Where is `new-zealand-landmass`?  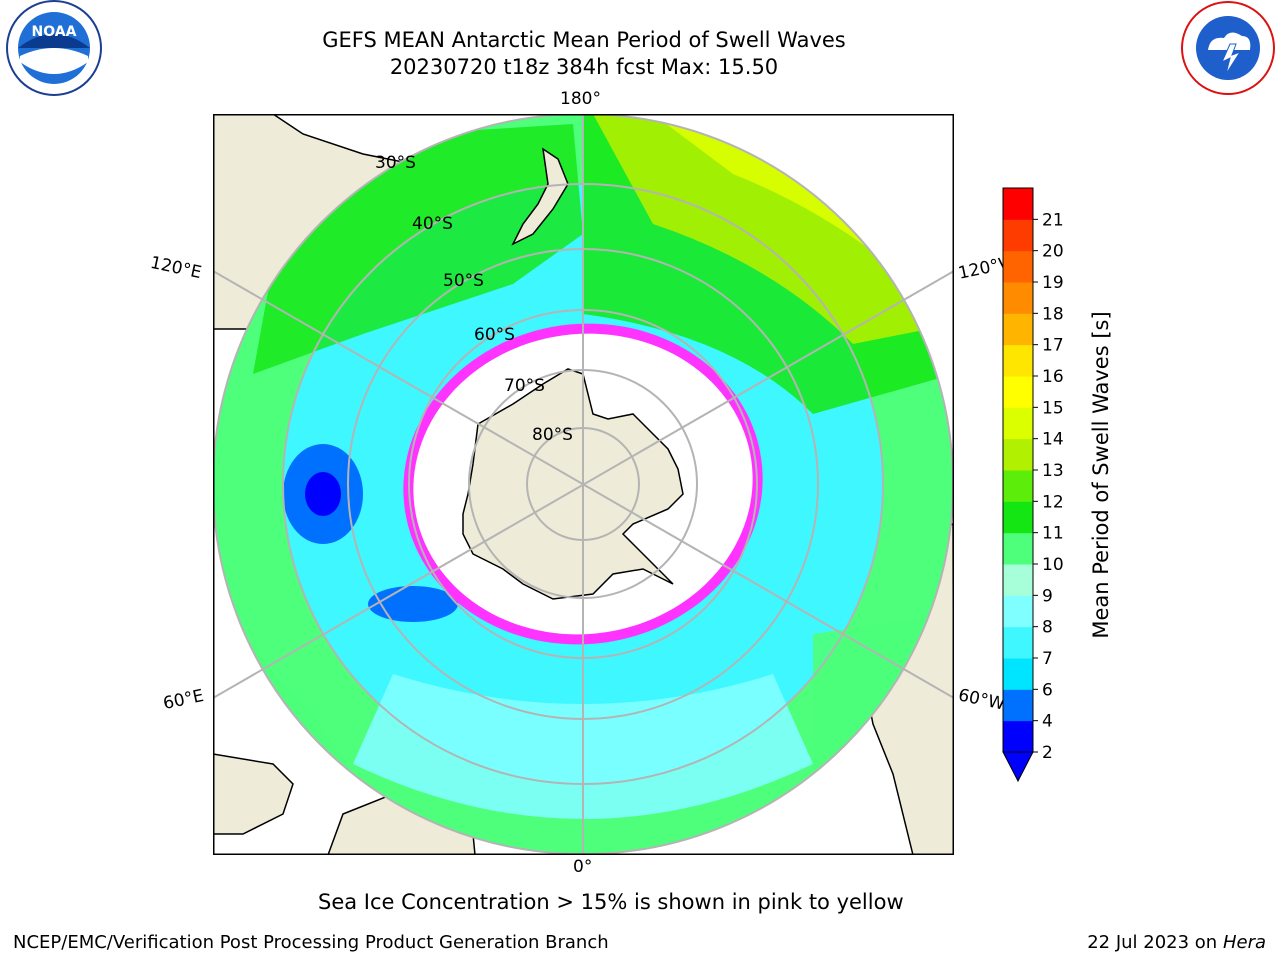
new-zealand-landmass is located at coordinates (540, 196).